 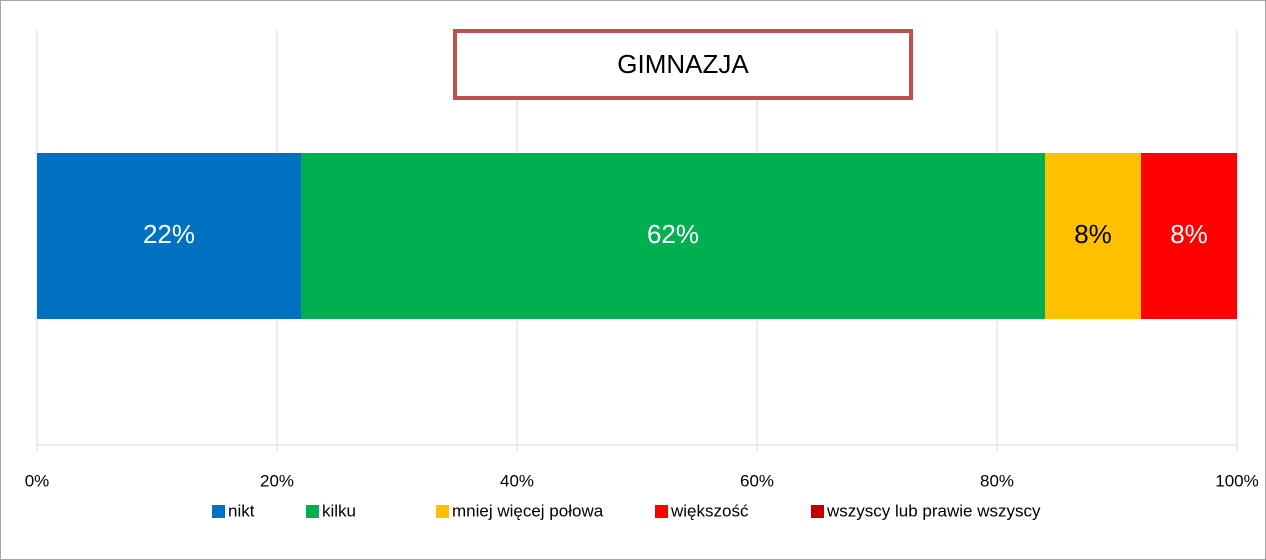 What do you see at coordinates (709, 510) in the screenshot?
I see `legend-label: większość` at bounding box center [709, 510].